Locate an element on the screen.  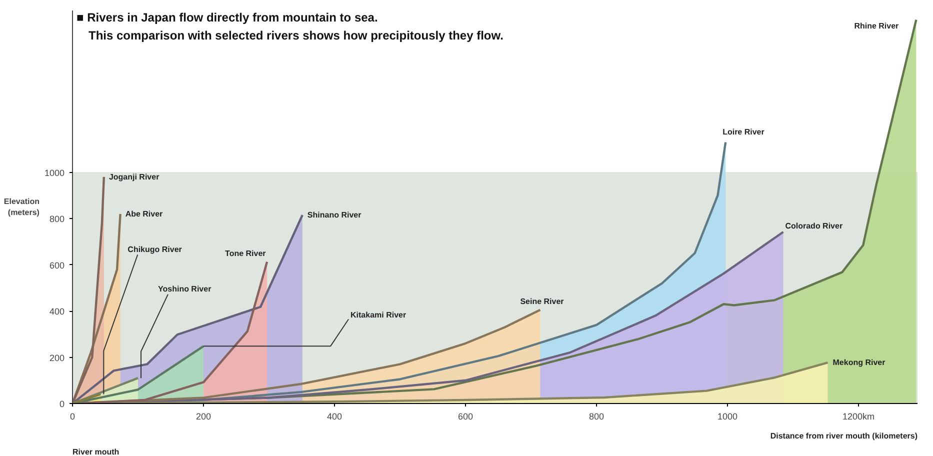
series-label: Shinano River is located at coordinates (334, 215).